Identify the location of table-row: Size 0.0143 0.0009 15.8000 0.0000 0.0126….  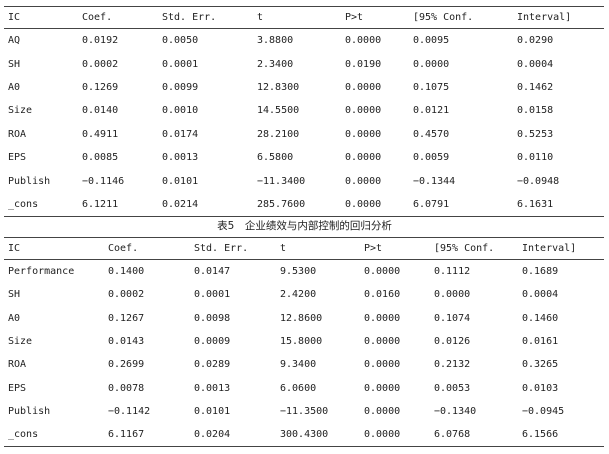
(304, 341).